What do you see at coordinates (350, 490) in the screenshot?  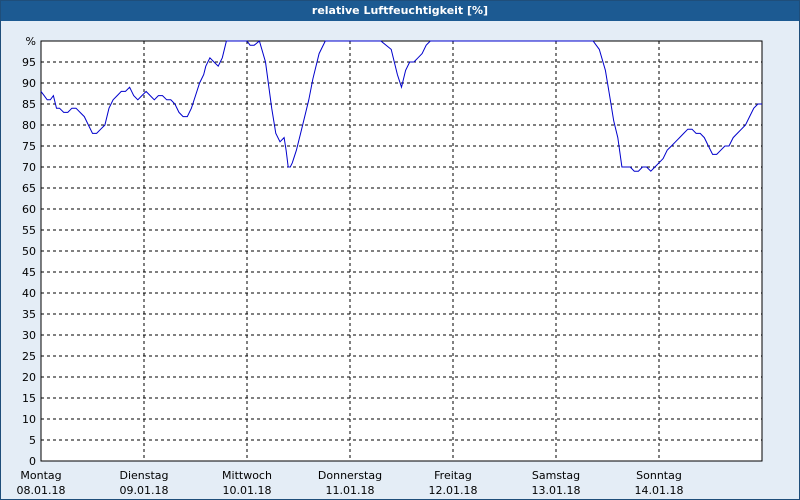 I see `x-date-label: 11.01.18` at bounding box center [350, 490].